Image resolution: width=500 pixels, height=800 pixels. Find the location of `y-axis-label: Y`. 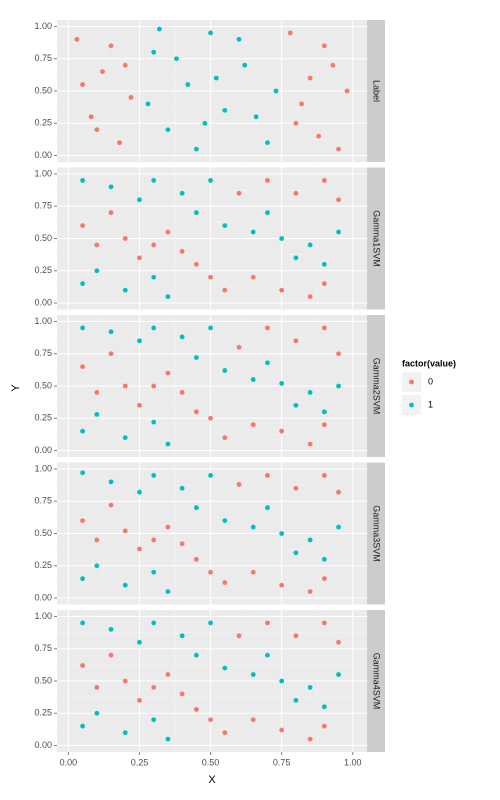

y-axis-label: Y is located at coordinates (16, 388).